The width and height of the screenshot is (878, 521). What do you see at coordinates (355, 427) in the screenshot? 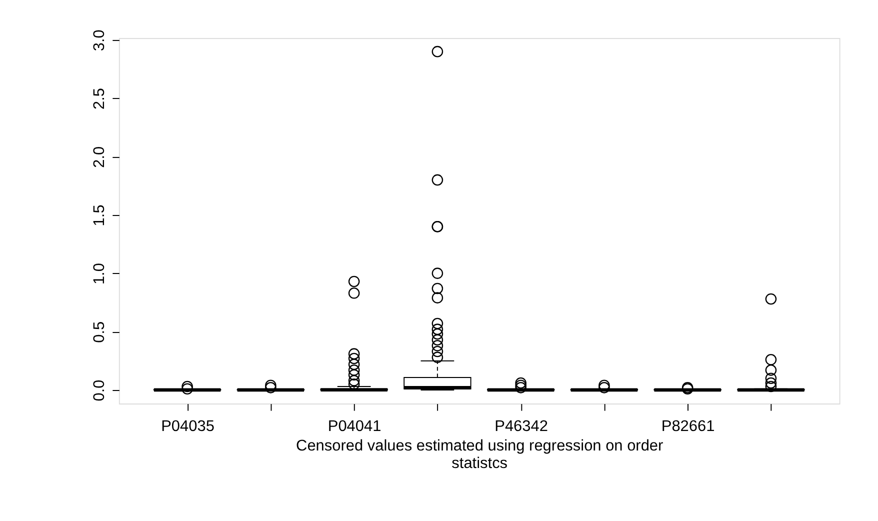
I see `x-tick-label: P04041` at bounding box center [355, 427].